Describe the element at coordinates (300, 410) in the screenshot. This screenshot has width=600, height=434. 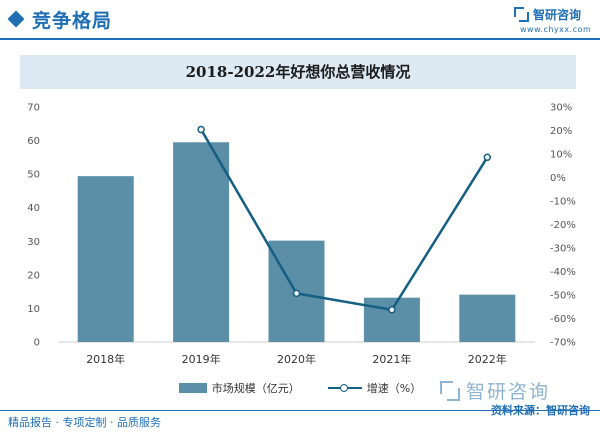
I see `footer-divider` at that location.